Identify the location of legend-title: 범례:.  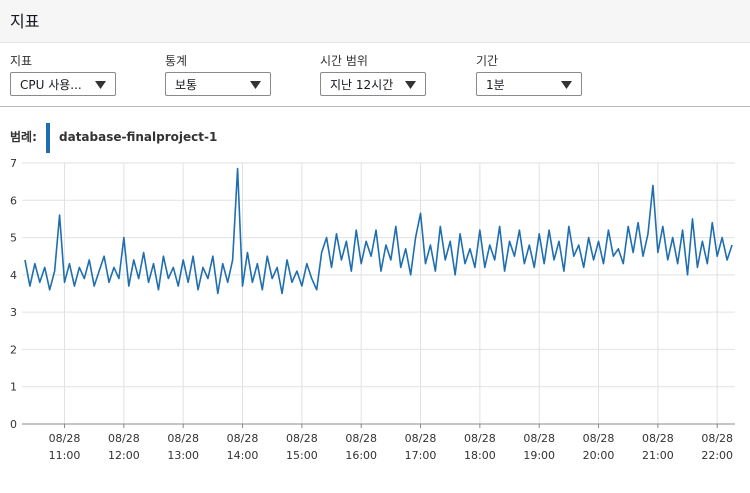
(23, 136).